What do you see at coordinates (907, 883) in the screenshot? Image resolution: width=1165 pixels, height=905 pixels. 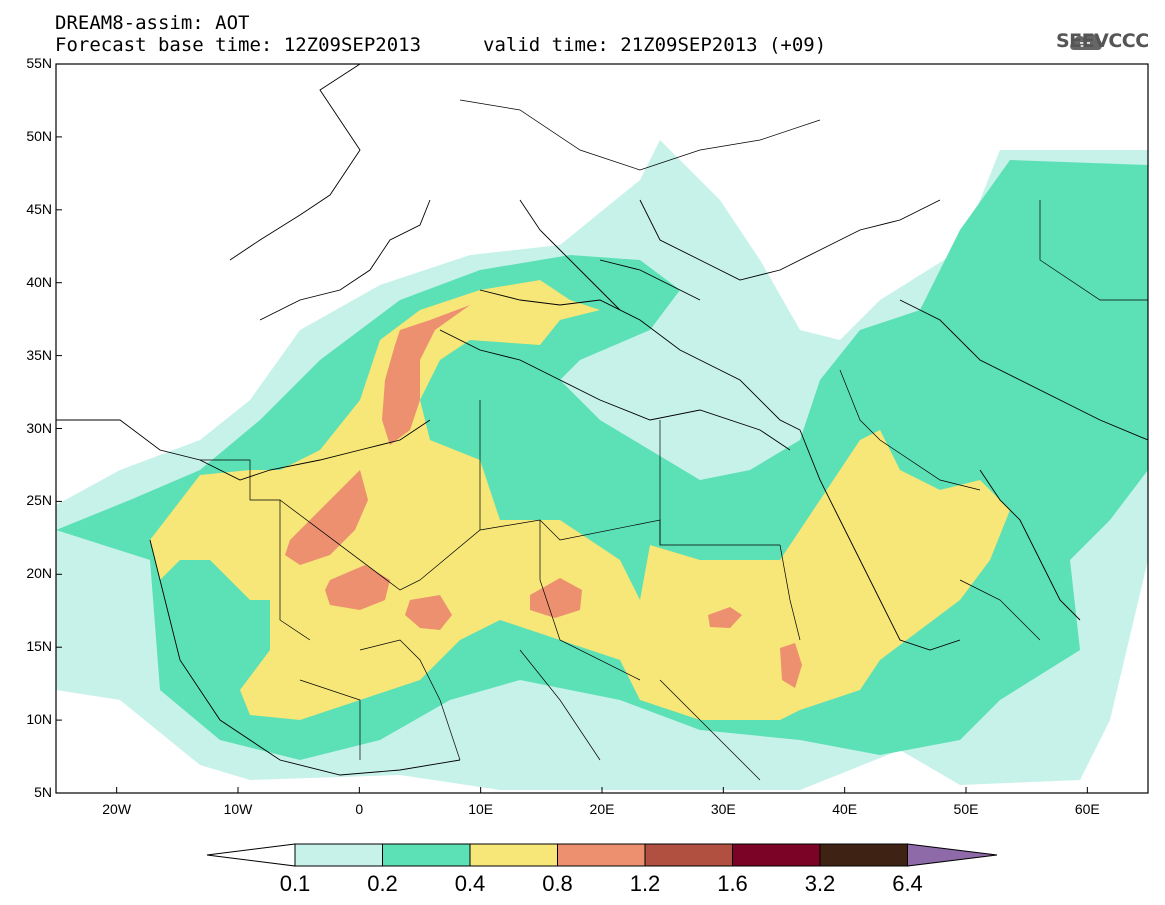 I see `colorbar-label: 6.4` at bounding box center [907, 883].